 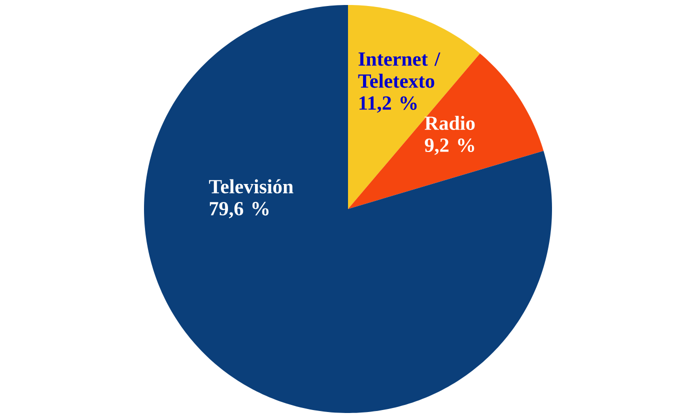 I want to click on slice-label: Internet / Teletexto, so click(x=399, y=70).